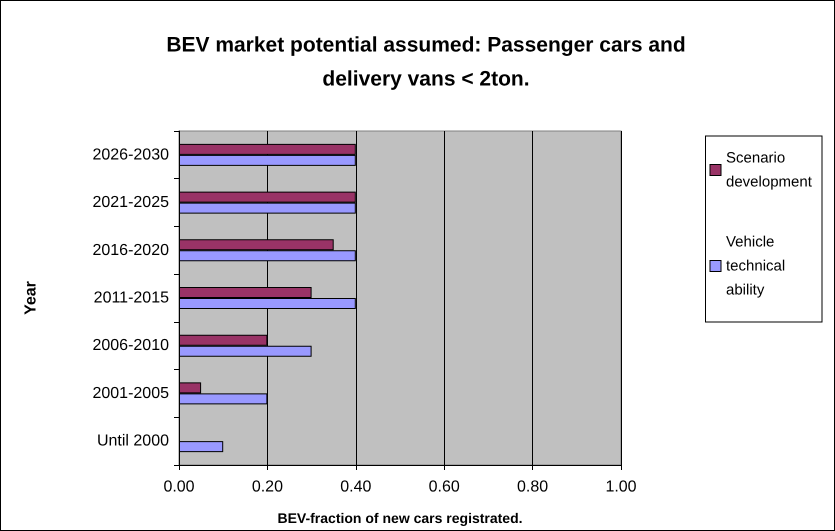 Image resolution: width=835 pixels, height=531 pixels. What do you see at coordinates (621, 487) in the screenshot?
I see `x-tick-label: 1.00` at bounding box center [621, 487].